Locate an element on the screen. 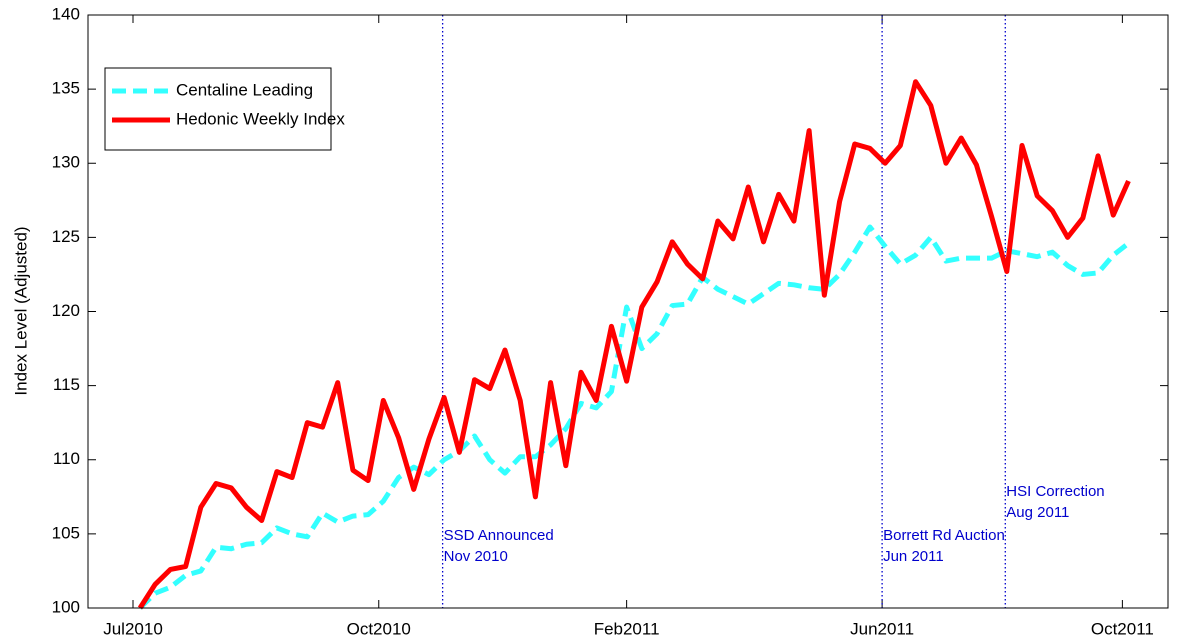 The image size is (1184, 644). legend-label: Hedonic Weekly Index is located at coordinates (260, 118).